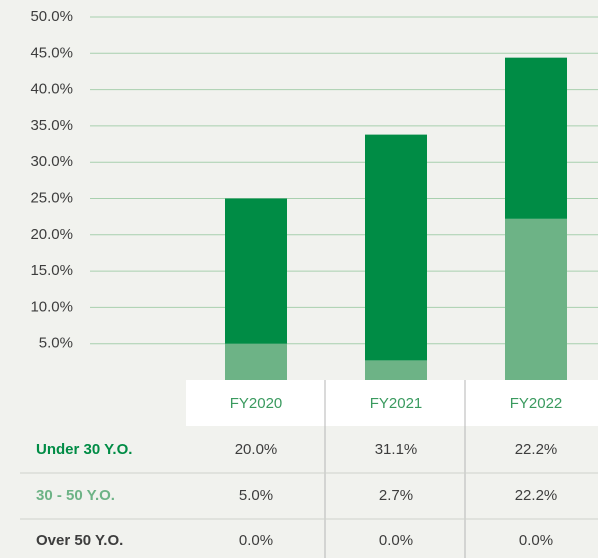 The height and width of the screenshot is (558, 598). What do you see at coordinates (51, 306) in the screenshot?
I see `y-tick-label: 10.0%` at bounding box center [51, 306].